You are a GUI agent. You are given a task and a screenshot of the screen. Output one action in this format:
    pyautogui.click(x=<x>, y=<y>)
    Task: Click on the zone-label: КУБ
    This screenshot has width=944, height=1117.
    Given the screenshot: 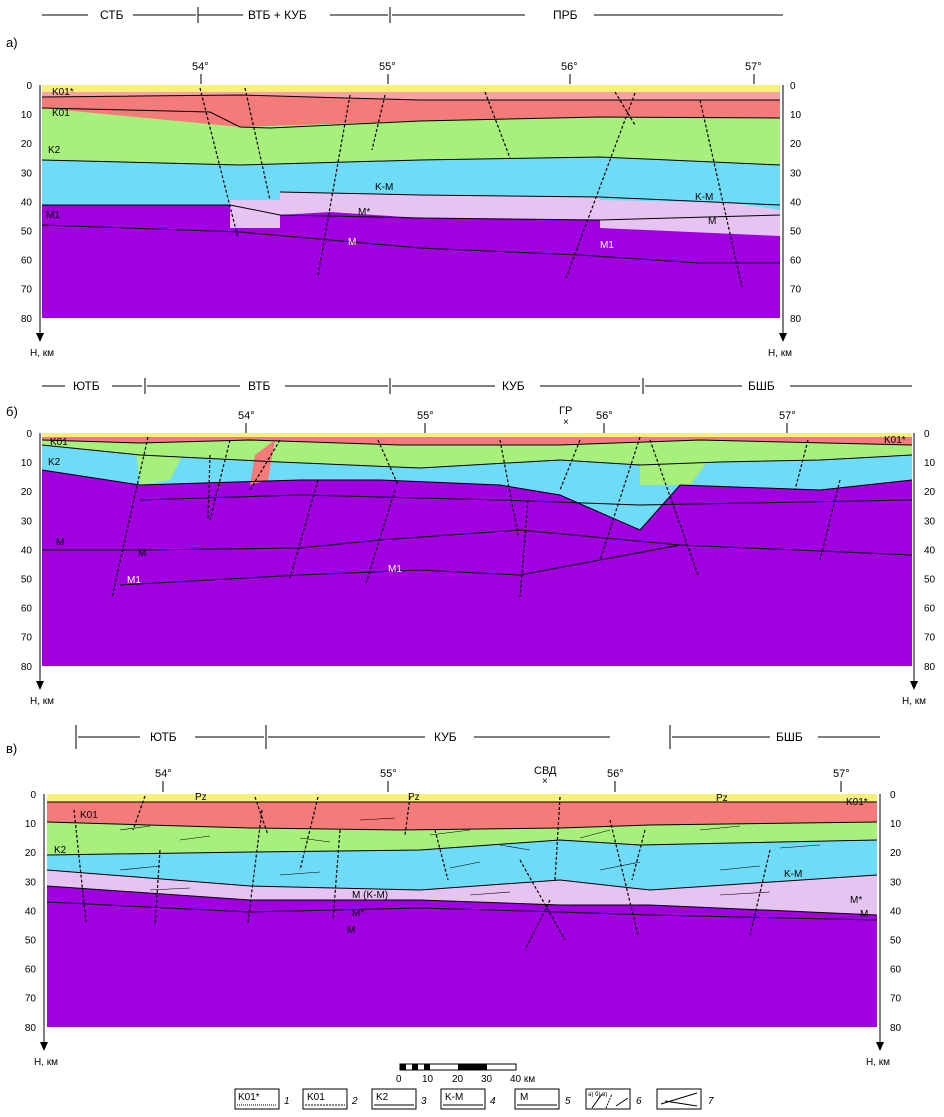 What is the action you would take?
    pyautogui.click(x=445, y=737)
    